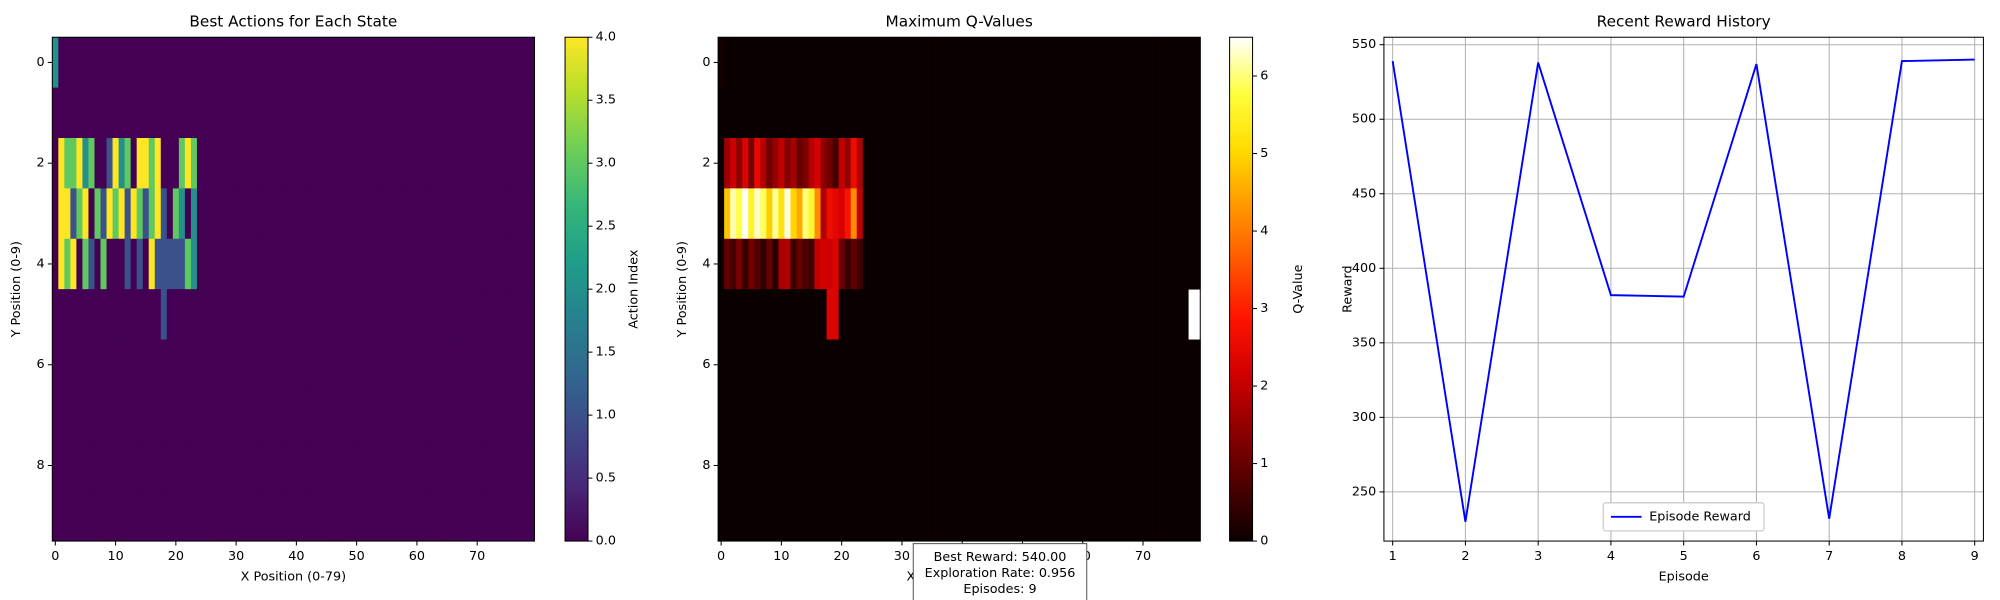  I want to click on y-tick-label: 8, so click(706, 465).